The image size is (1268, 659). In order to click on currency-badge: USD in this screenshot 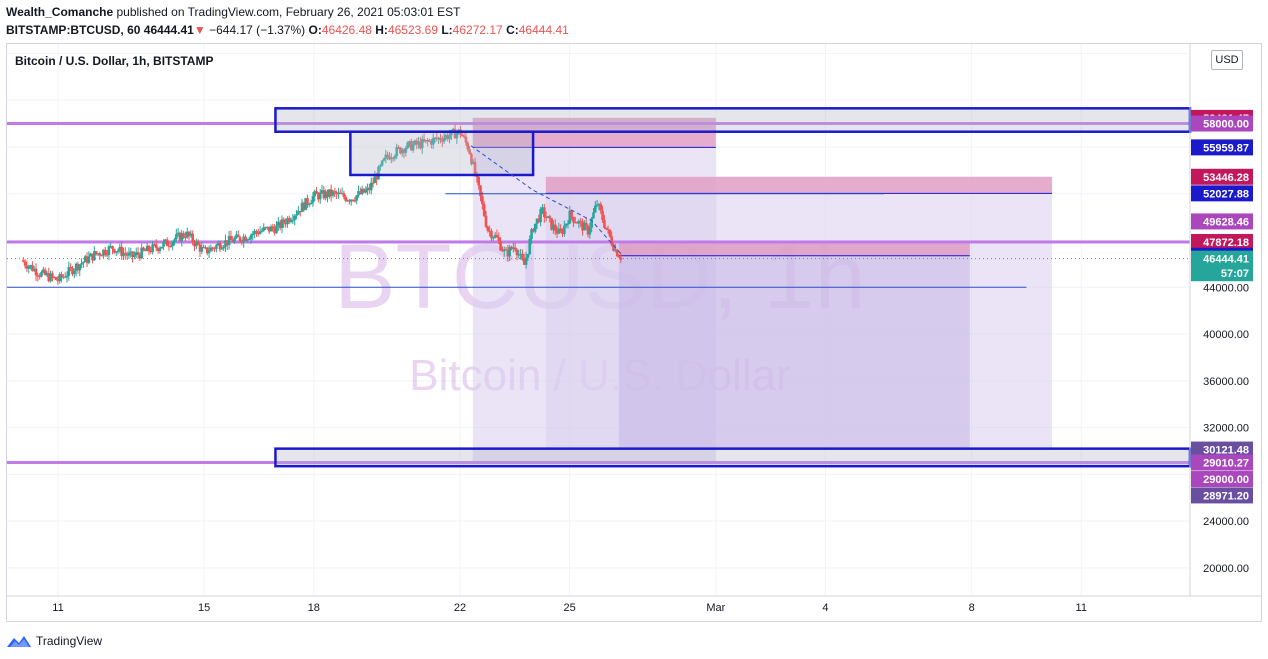, I will do `click(1227, 60)`.